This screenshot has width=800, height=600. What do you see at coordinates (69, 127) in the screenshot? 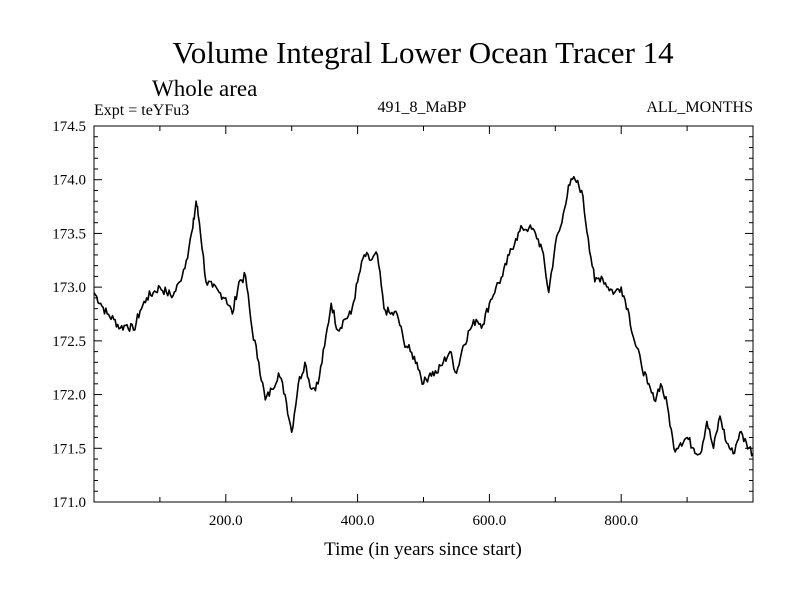
I see `y-tick-label: 174.5` at bounding box center [69, 127].